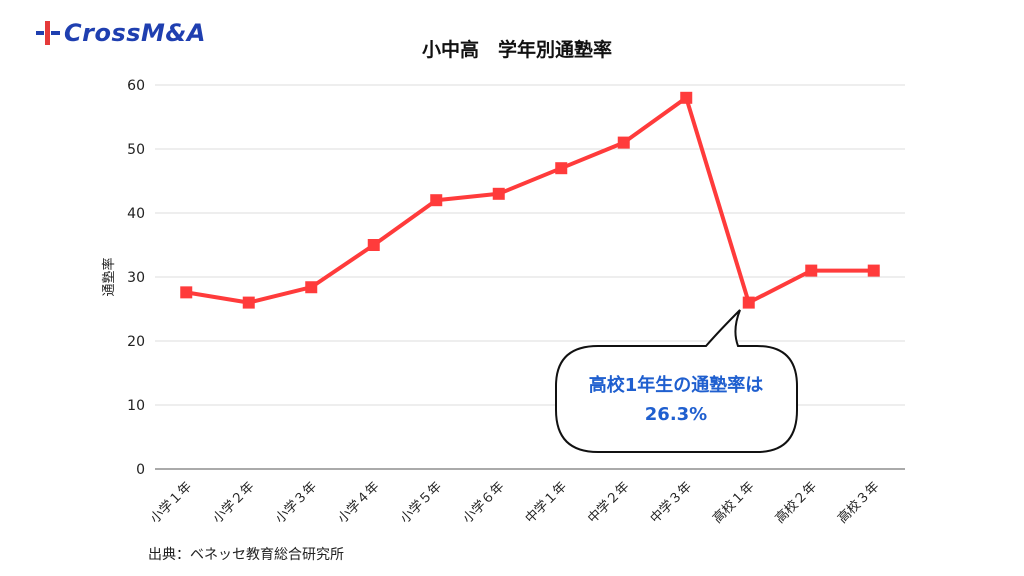  Describe the element at coordinates (517, 49) in the screenshot. I see `chart-title: 小中高 学年別通塾率` at that location.